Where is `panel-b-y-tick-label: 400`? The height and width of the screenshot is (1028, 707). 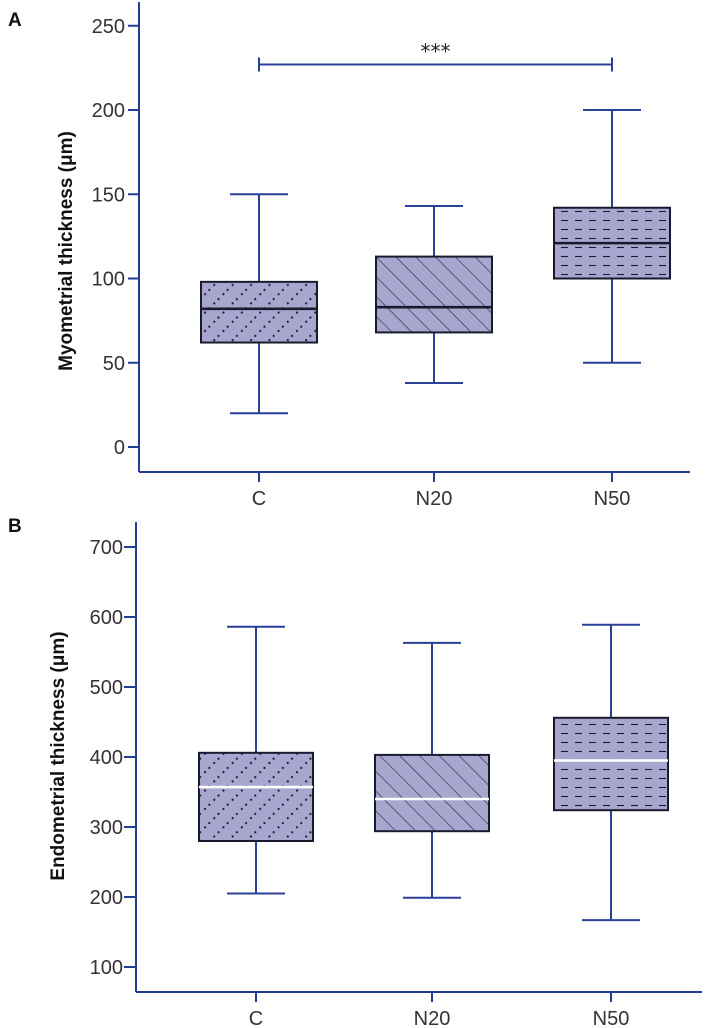 panel-b-y-tick-label: 400 is located at coordinates (106, 758).